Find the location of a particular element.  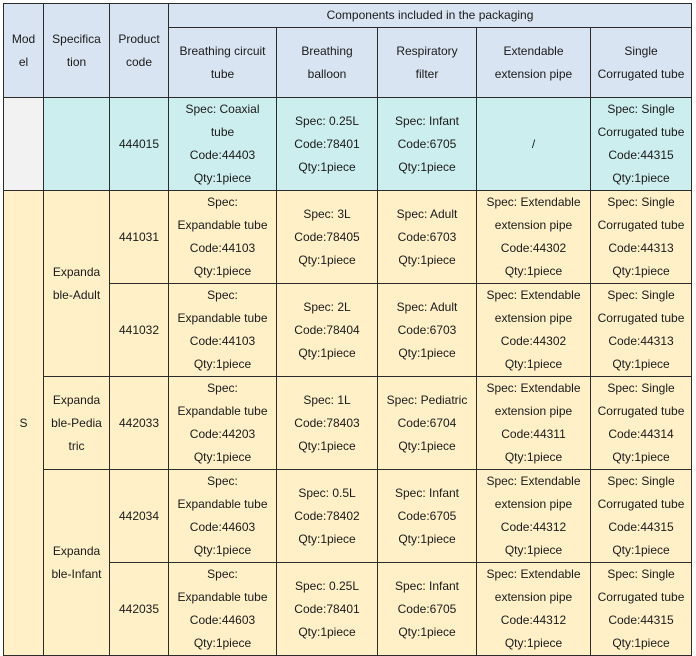

cell-extendable-extension-pipe: / is located at coordinates (533, 144).